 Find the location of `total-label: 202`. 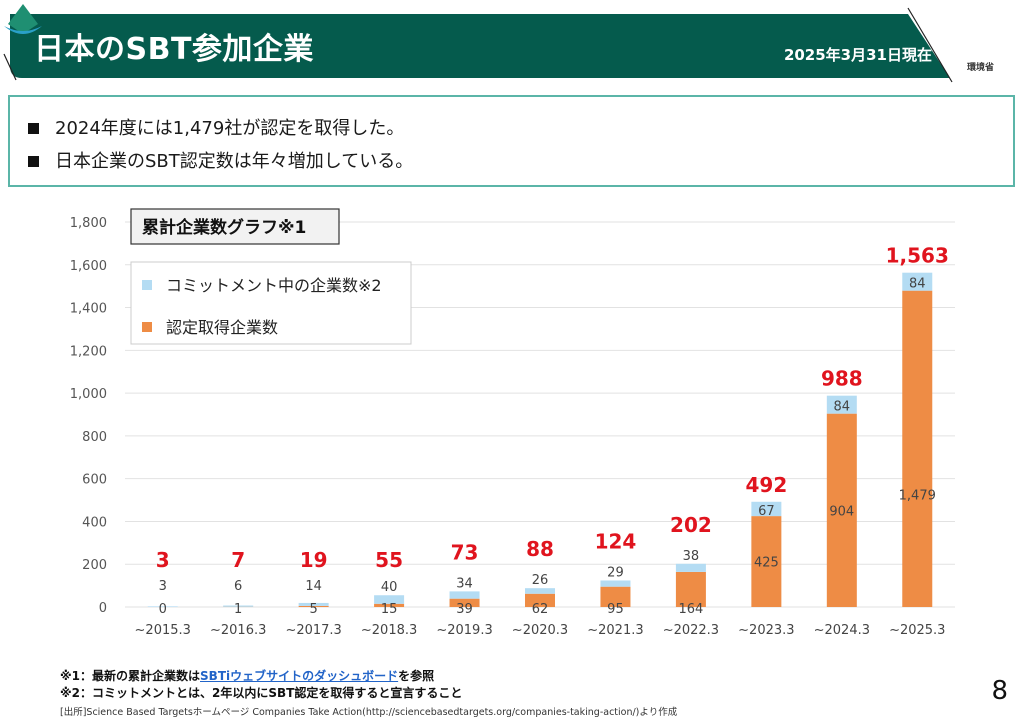

total-label: 202 is located at coordinates (691, 525).